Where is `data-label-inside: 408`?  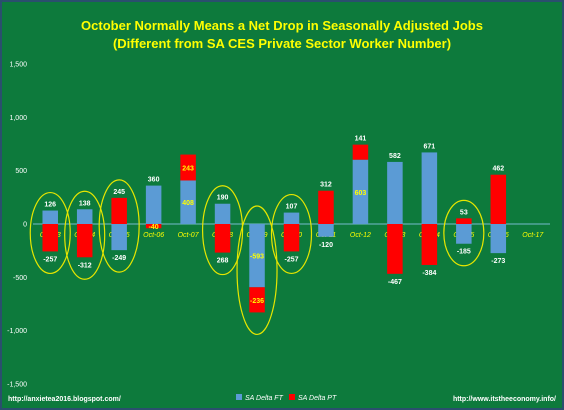
data-label-inside: 408 is located at coordinates (188, 203).